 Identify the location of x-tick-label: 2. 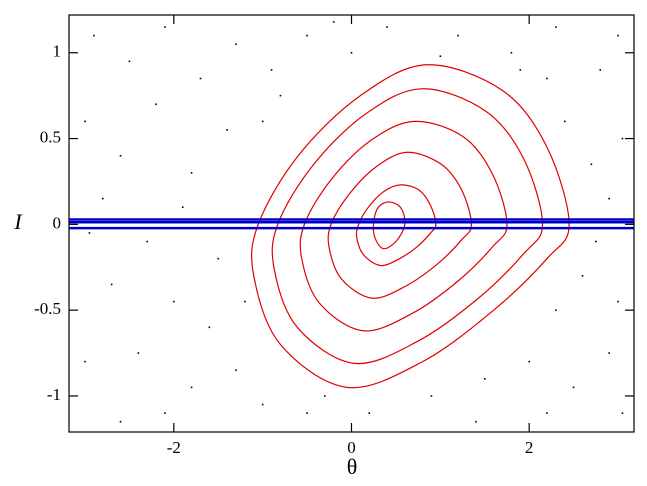
(529, 447).